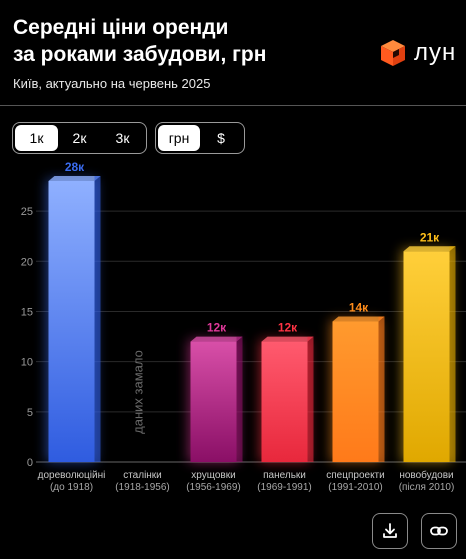 The width and height of the screenshot is (466, 559). What do you see at coordinates (30, 463) in the screenshot?
I see `y-tick-label: 0` at bounding box center [30, 463].